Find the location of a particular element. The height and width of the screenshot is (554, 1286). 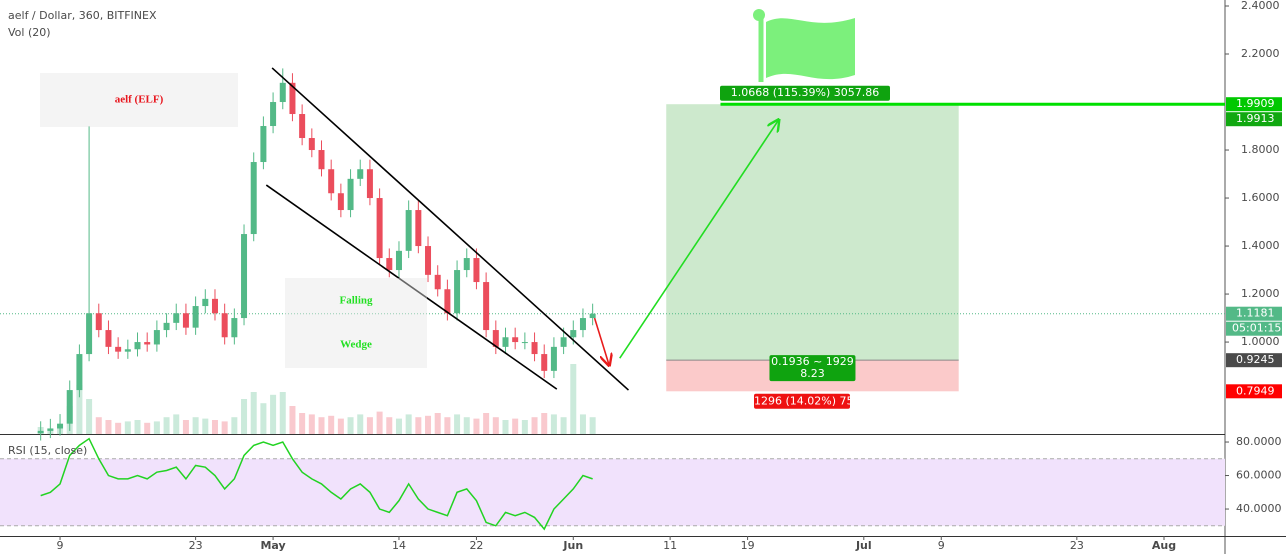

y-tick-label: 1.6000 is located at coordinates (1260, 197).